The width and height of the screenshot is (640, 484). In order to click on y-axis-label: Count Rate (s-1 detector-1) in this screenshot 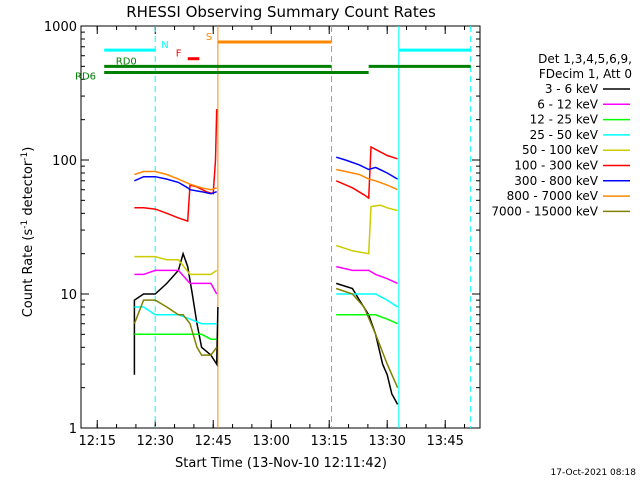, I will do `click(28, 232)`.